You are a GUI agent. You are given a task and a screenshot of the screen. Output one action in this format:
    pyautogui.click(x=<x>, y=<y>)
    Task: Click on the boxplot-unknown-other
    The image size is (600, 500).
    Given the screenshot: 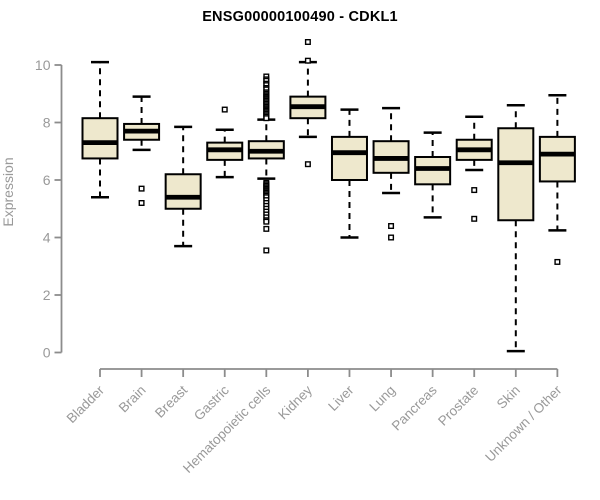 What is the action you would take?
    pyautogui.click(x=557, y=179)
    